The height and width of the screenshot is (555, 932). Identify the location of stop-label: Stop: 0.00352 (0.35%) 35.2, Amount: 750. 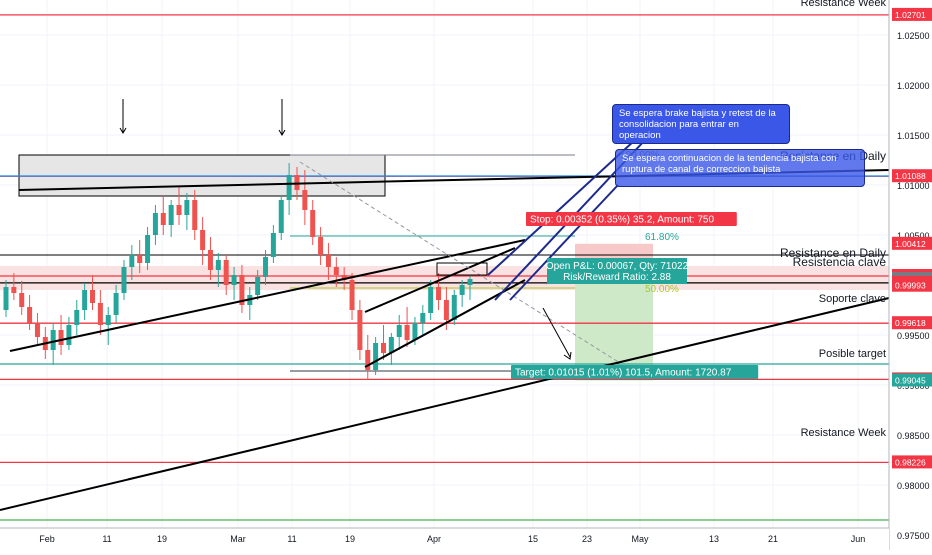
(622, 220).